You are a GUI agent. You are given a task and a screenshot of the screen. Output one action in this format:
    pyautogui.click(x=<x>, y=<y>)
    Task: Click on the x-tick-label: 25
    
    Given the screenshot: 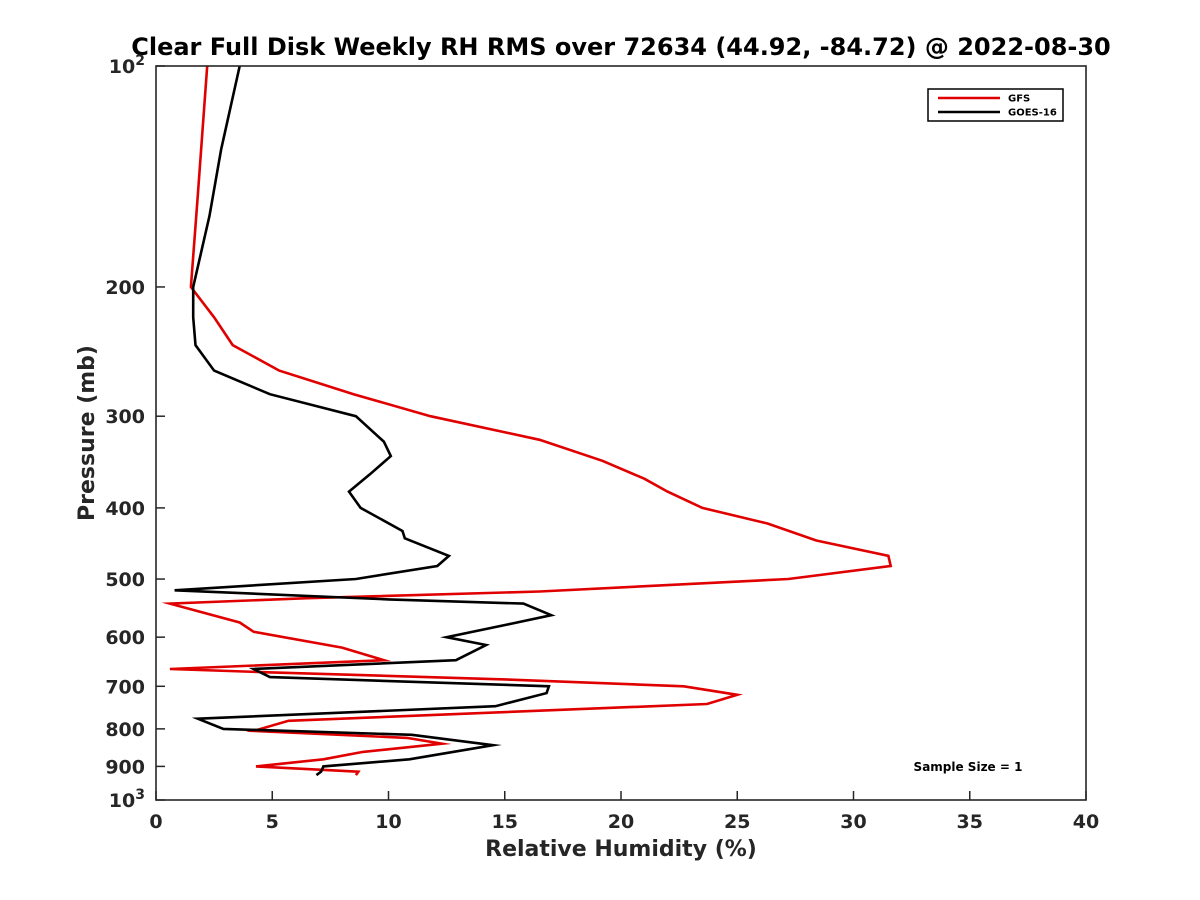 What is the action you would take?
    pyautogui.click(x=737, y=822)
    